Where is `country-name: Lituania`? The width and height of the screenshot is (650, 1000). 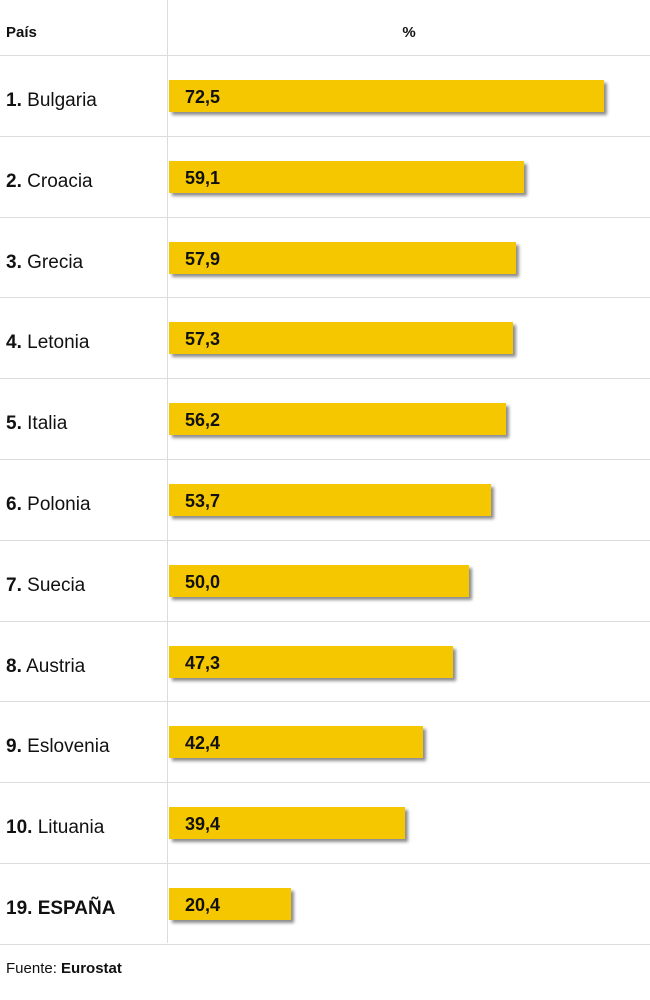 country-name: Lituania is located at coordinates (71, 828).